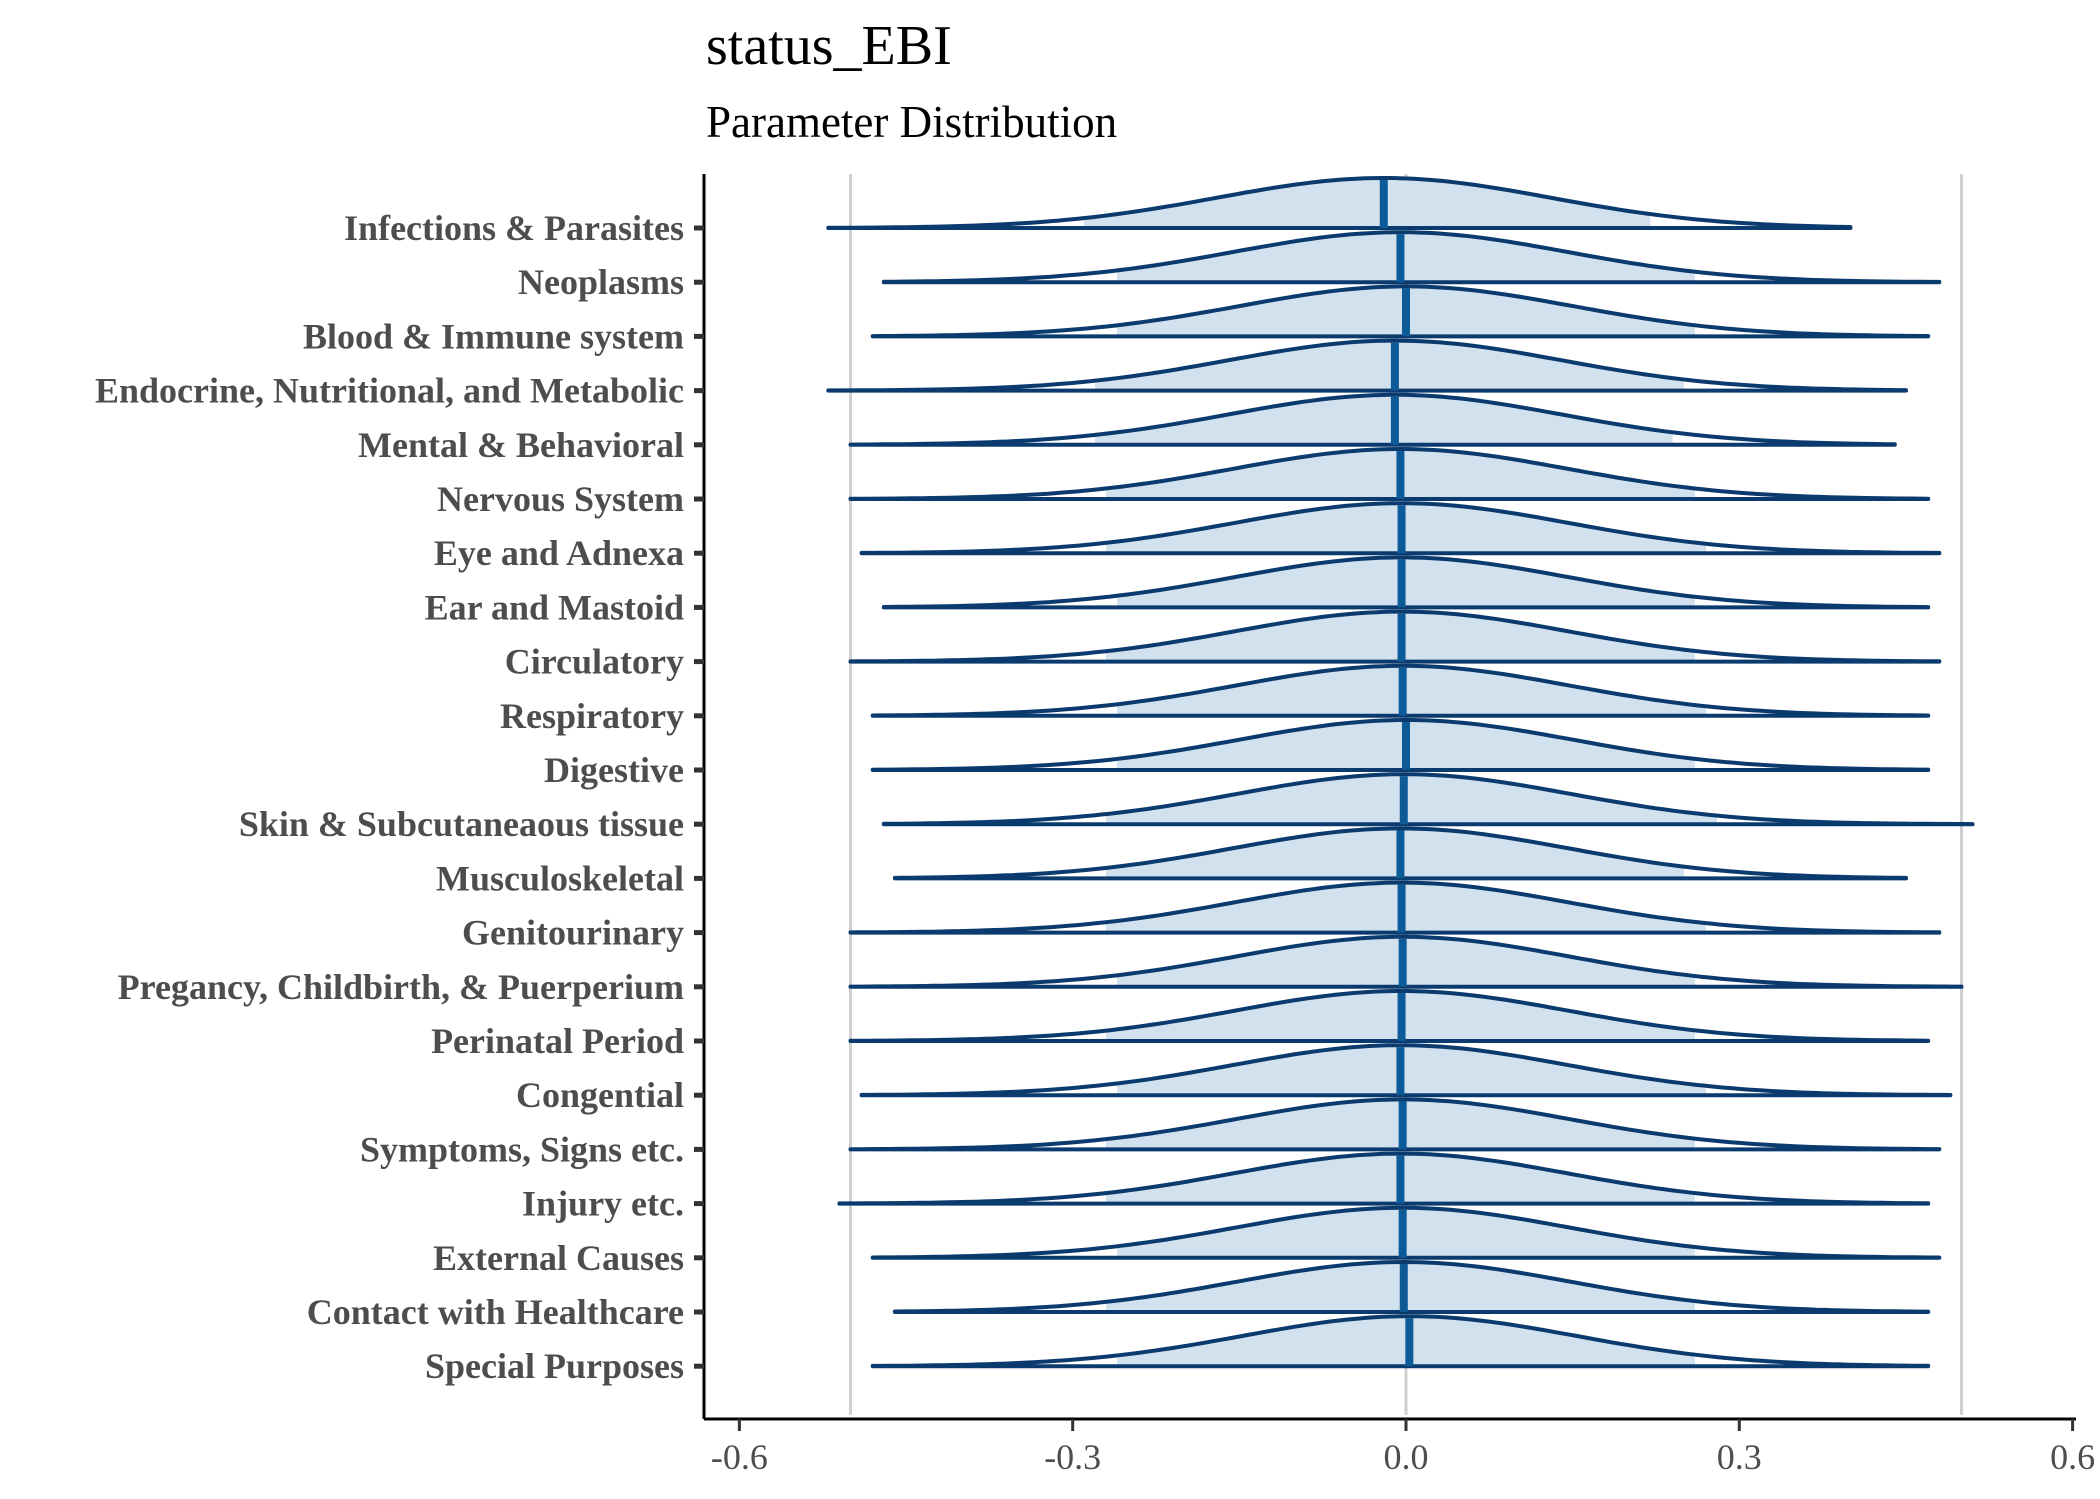 Image resolution: width=2100 pixels, height=1499 pixels. What do you see at coordinates (603, 1204) in the screenshot?
I see `y-tick-label-18: Injury etc.` at bounding box center [603, 1204].